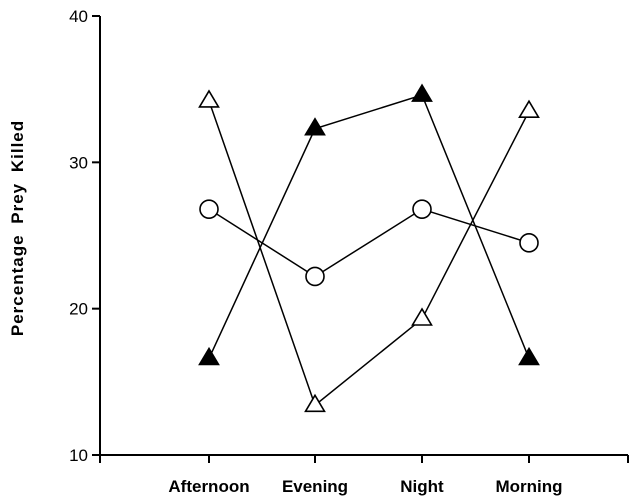 The height and width of the screenshot is (499, 634). What do you see at coordinates (78, 455) in the screenshot?
I see `y-tick-label: 10` at bounding box center [78, 455].